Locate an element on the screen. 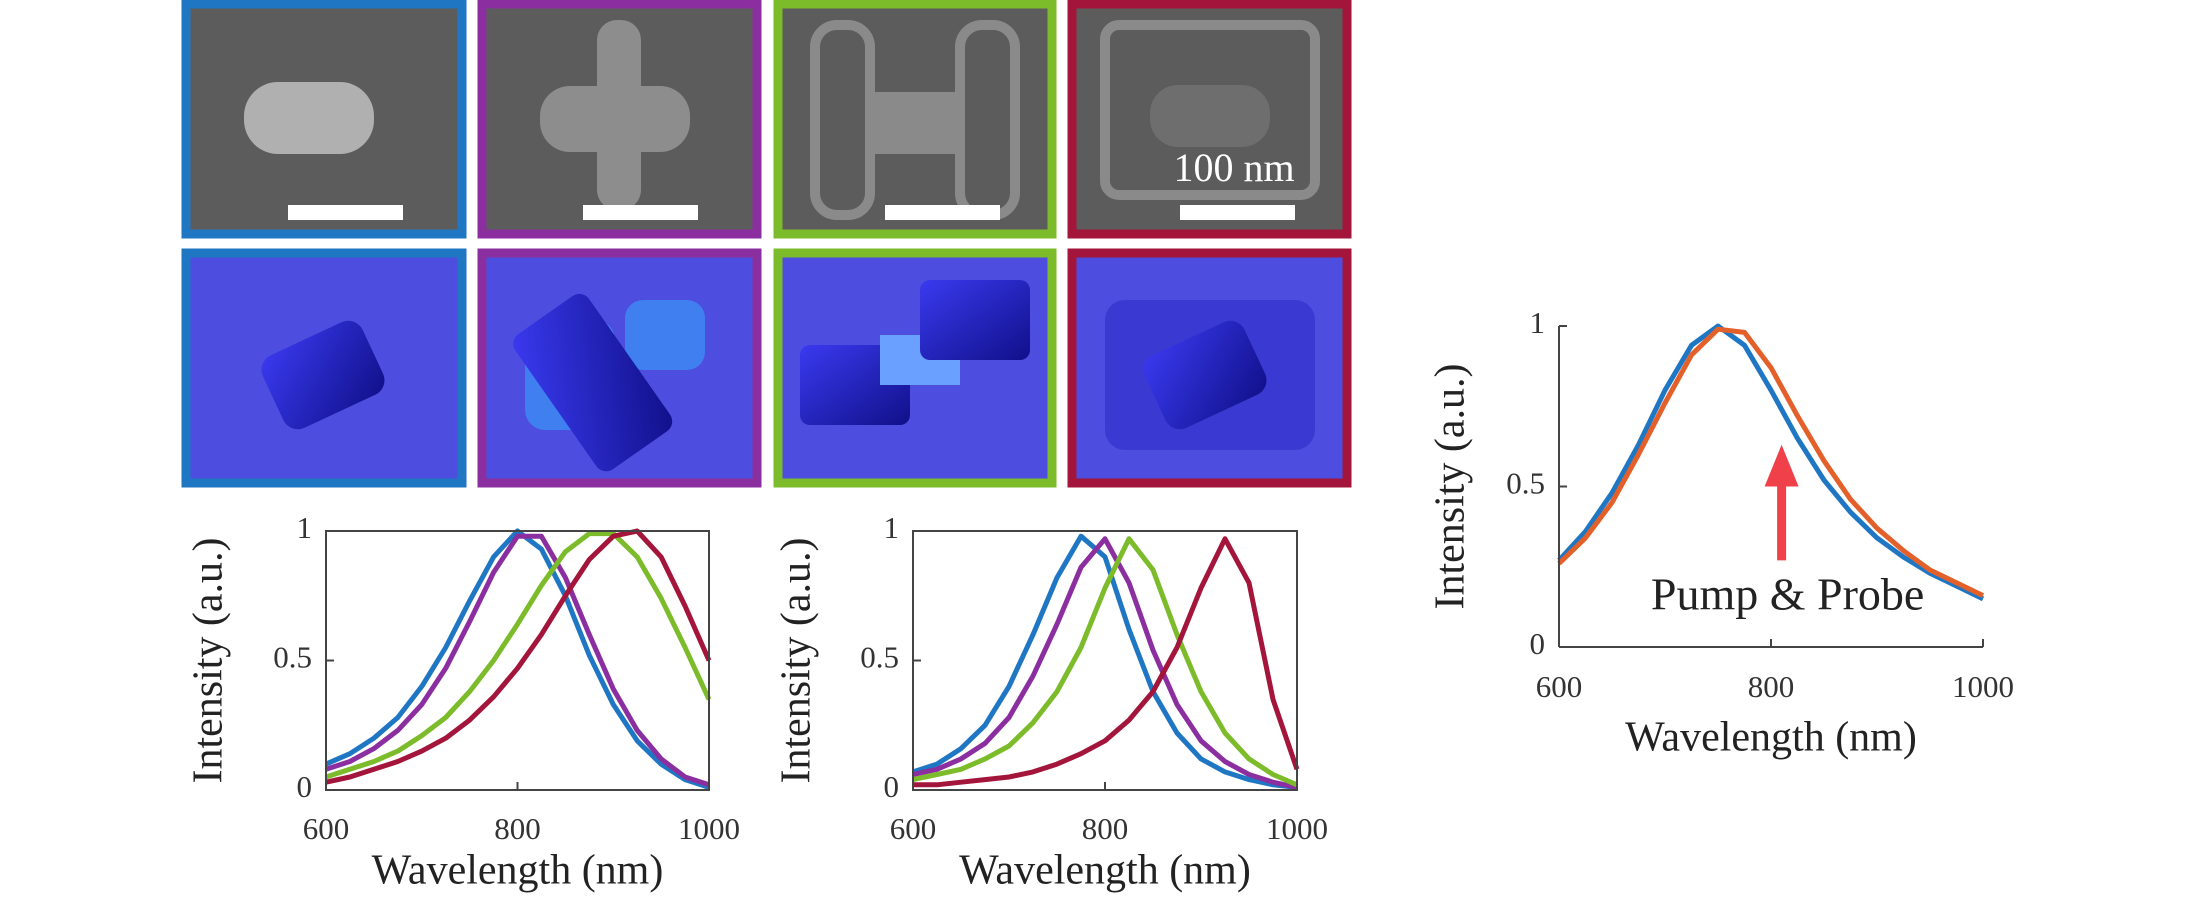 The height and width of the screenshot is (914, 2192). annotation: Pump & Probe is located at coordinates (1787, 593).